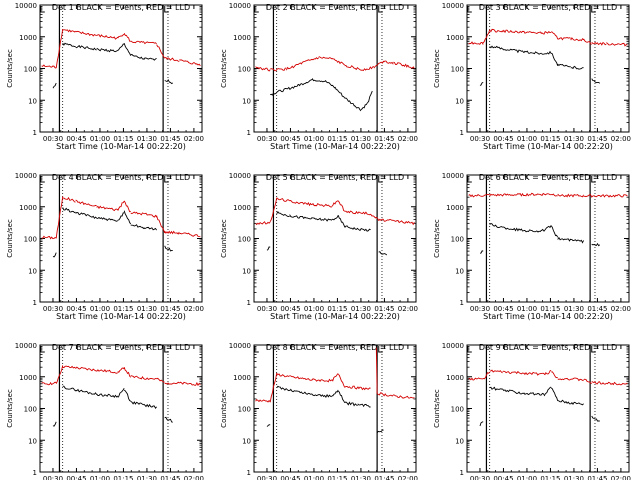 This screenshot has width=640, height=485. What do you see at coordinates (121, 347) in the screenshot?
I see `panel-title: Det 7 BLACK = Events, RED = LLD` at bounding box center [121, 347].